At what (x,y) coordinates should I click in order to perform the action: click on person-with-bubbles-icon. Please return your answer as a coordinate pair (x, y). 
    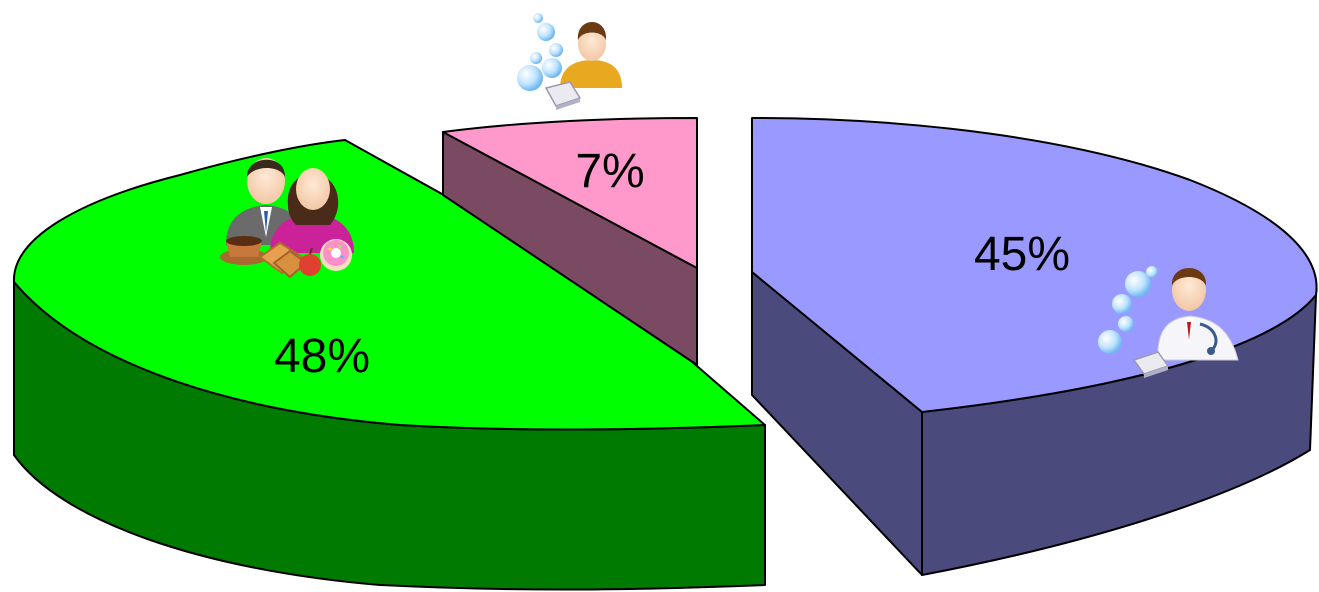
    Looking at the image, I should click on (569, 61).